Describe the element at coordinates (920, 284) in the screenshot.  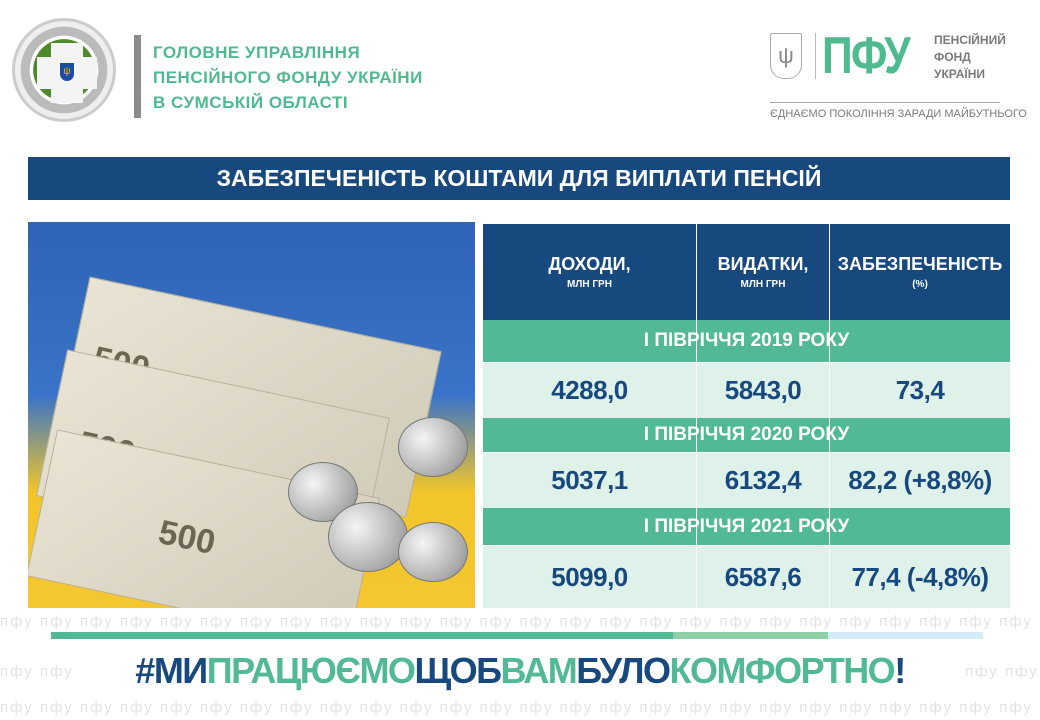
I see `column-unit: (%)` at that location.